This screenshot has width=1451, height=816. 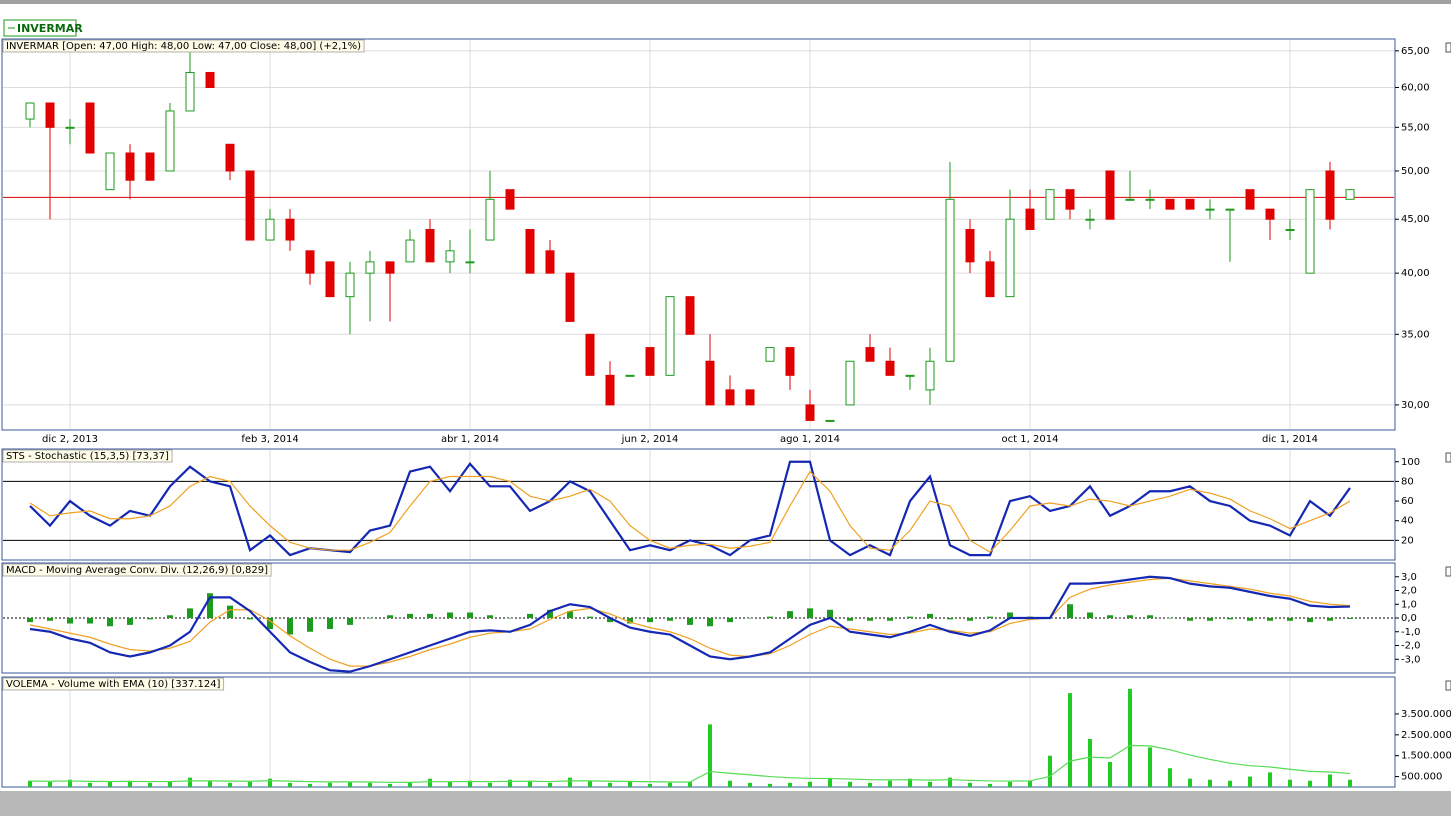 What do you see at coordinates (698, 732) in the screenshot?
I see `panel-frame` at bounding box center [698, 732].